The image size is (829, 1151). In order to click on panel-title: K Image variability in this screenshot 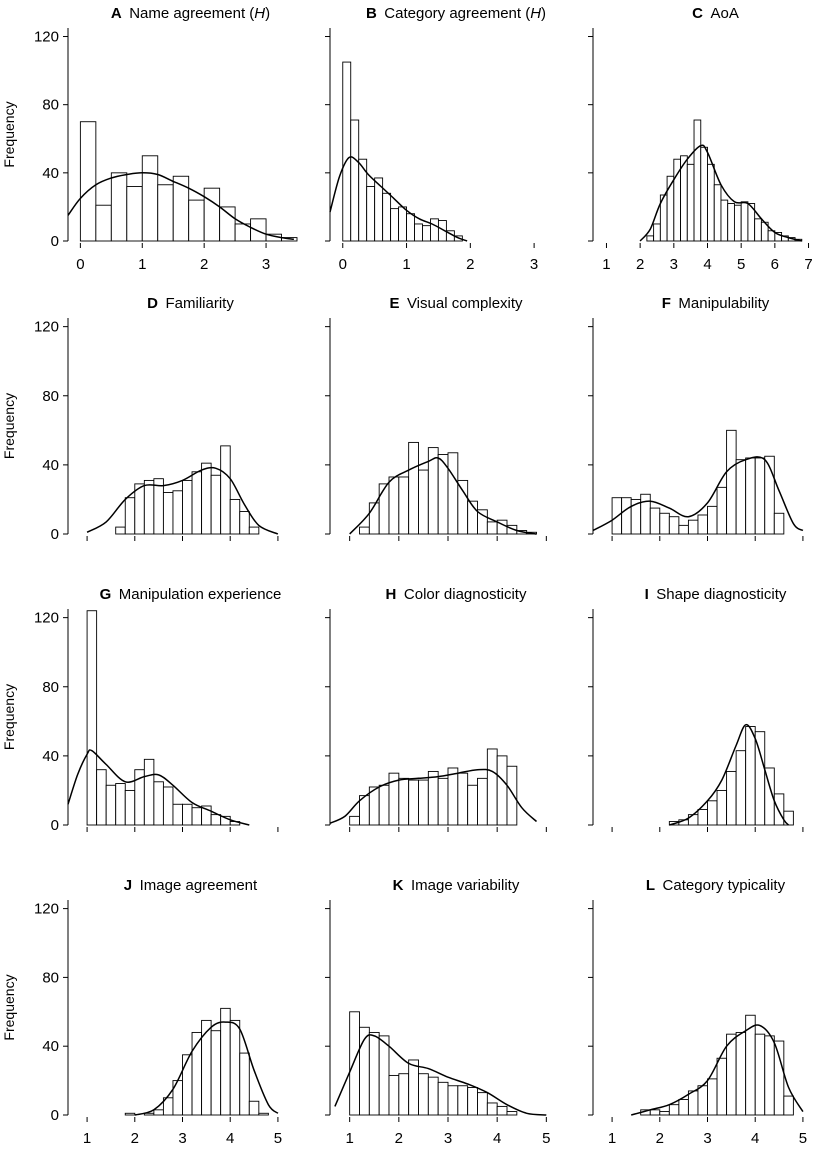, I will do `click(456, 885)`.